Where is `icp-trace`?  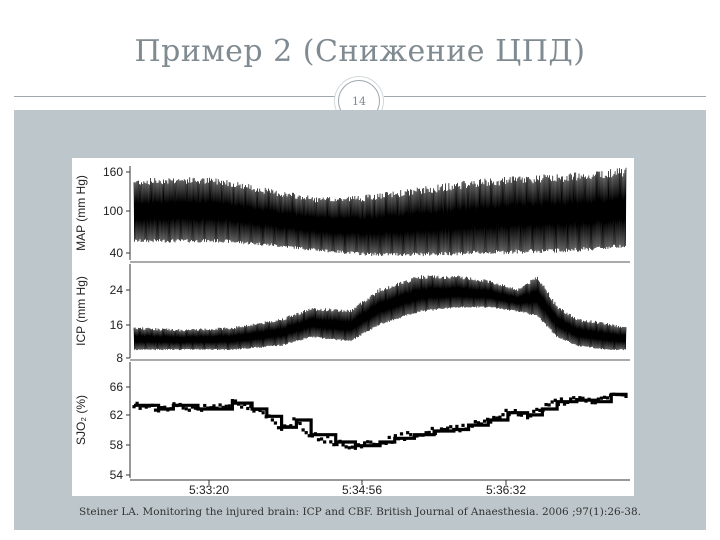 icp-trace is located at coordinates (380, 313).